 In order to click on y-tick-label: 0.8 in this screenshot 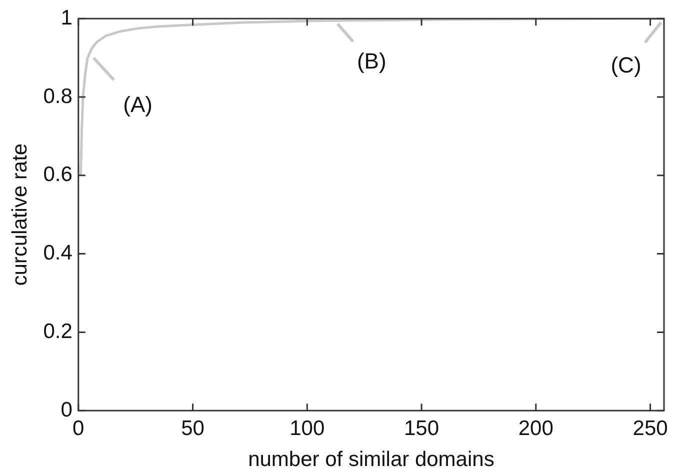, I will do `click(57, 96)`.